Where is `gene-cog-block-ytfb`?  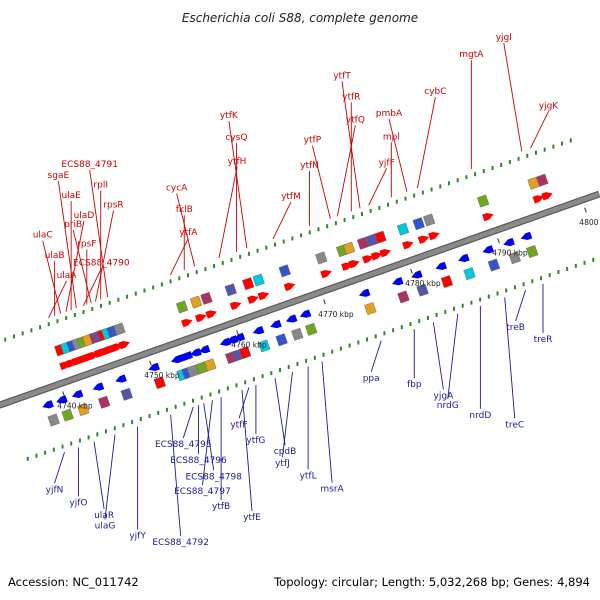 gene-cog-block-ytfb is located at coordinates (210, 365).